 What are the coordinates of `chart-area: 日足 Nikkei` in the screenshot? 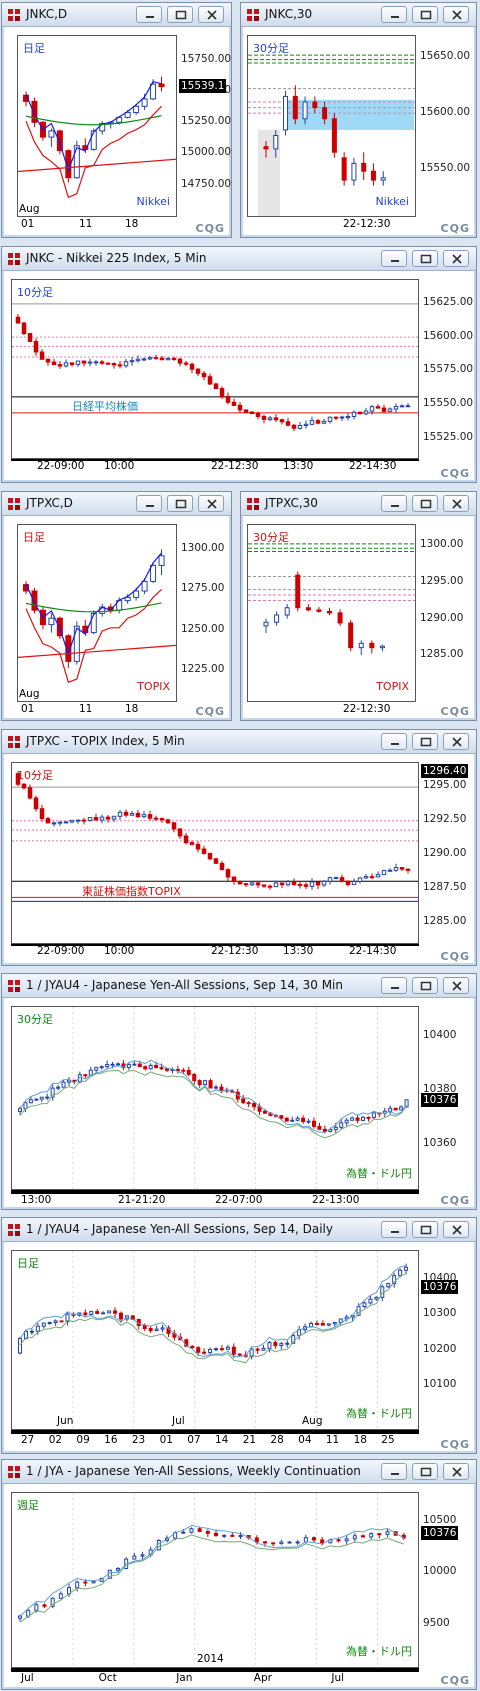 It's located at (97, 126).